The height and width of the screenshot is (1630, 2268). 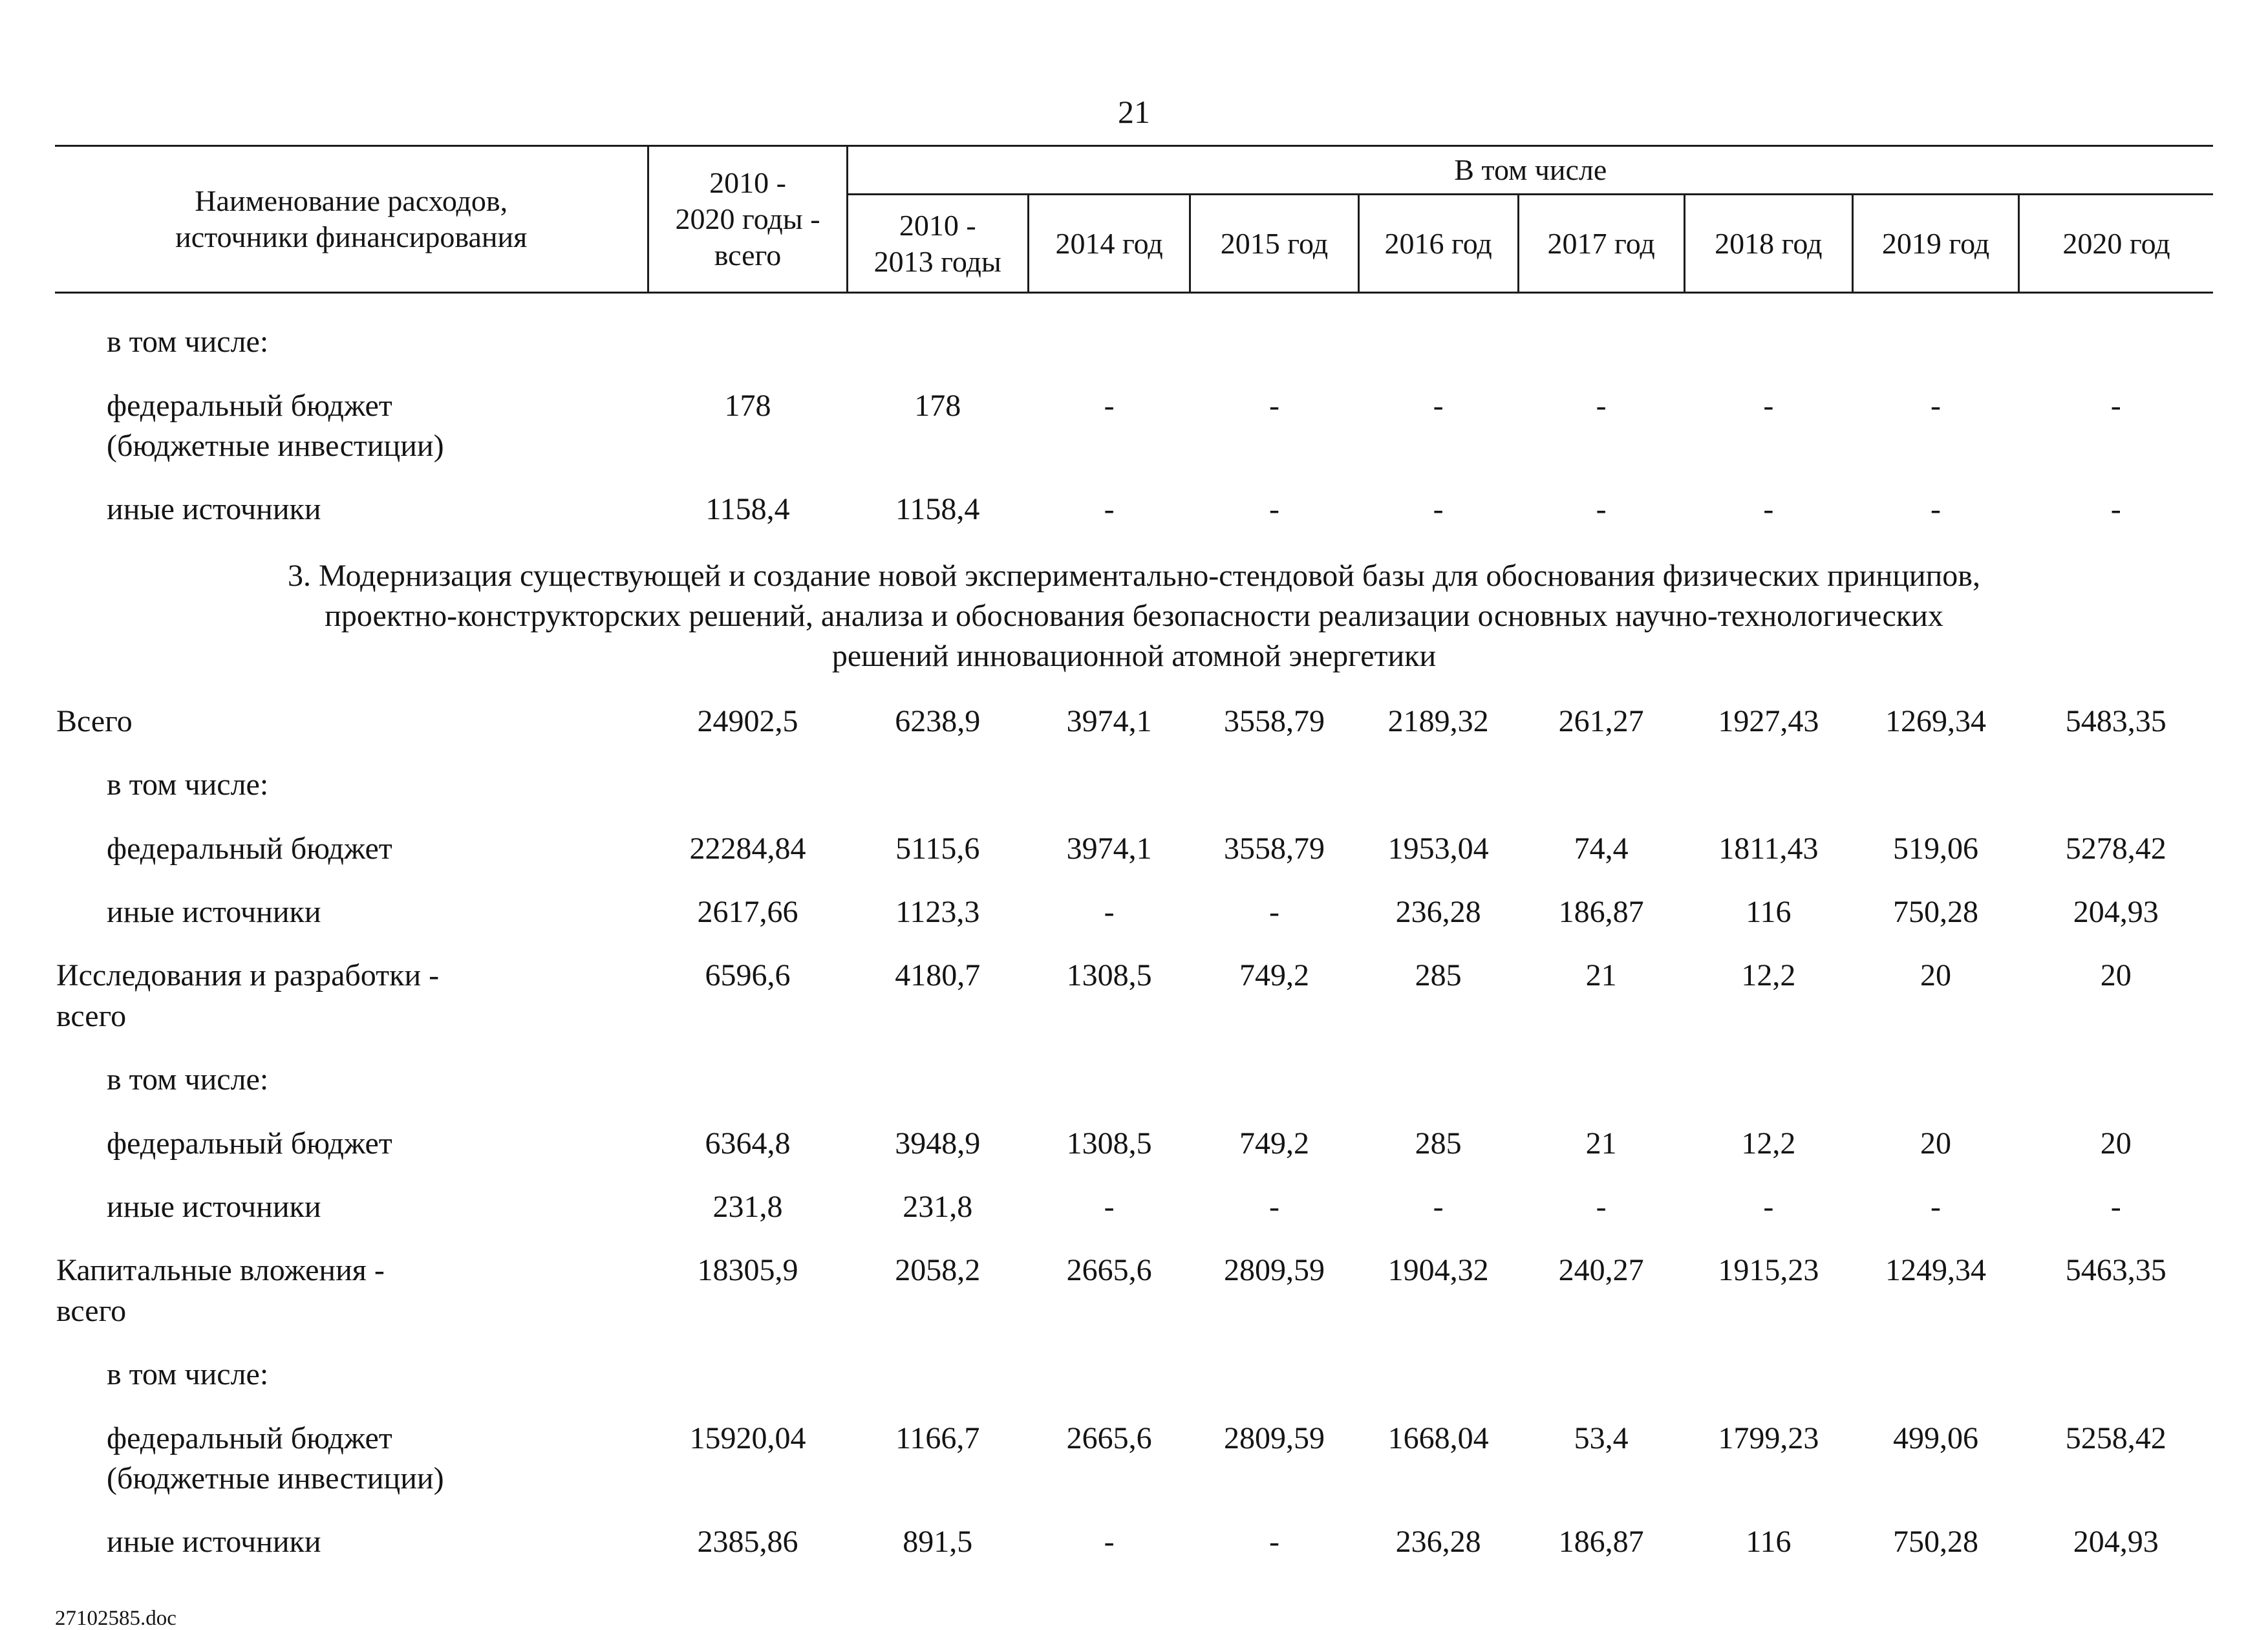 I want to click on header-group-including: В том числе, so click(x=1529, y=170).